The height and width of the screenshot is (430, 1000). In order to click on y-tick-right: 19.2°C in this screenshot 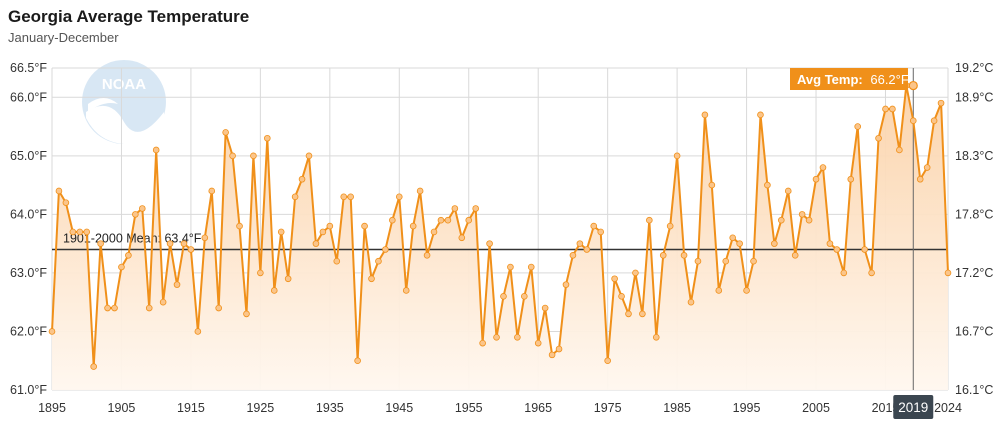, I will do `click(974, 68)`.